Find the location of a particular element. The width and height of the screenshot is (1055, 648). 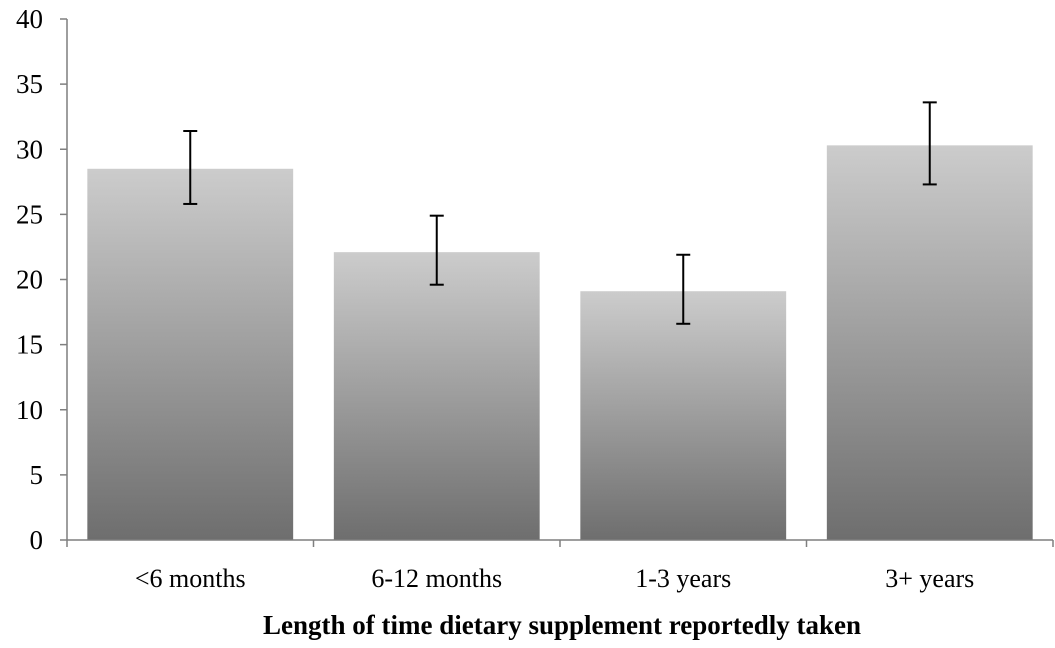

x-tick-label: 6-12 months is located at coordinates (436, 578).